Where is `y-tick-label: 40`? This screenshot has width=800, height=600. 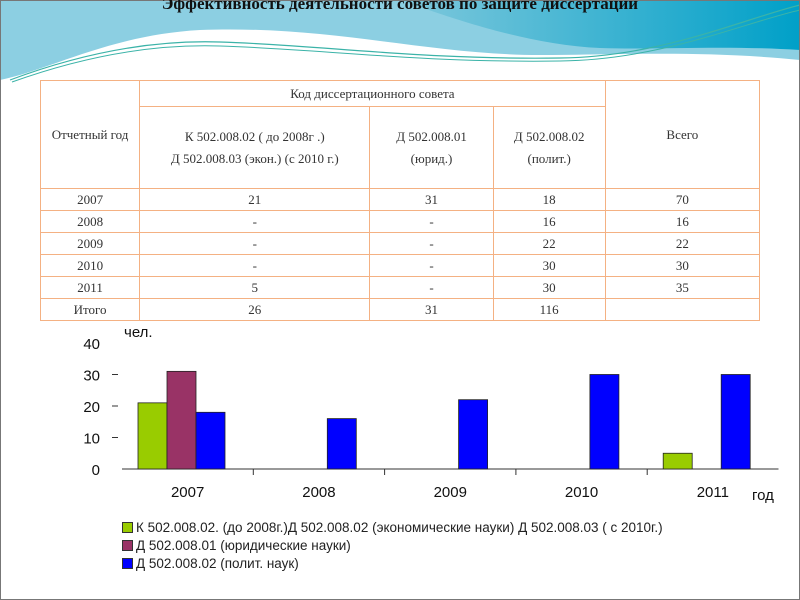
y-tick-label: 40 is located at coordinates (91, 344).